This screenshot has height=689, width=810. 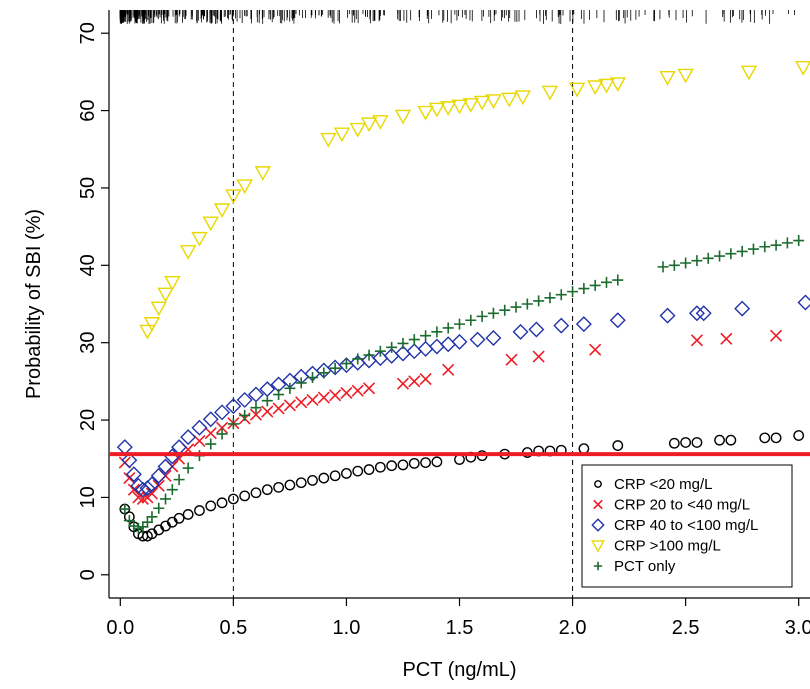 What do you see at coordinates (460, 628) in the screenshot?
I see `x-tick-label: 1.5` at bounding box center [460, 628].